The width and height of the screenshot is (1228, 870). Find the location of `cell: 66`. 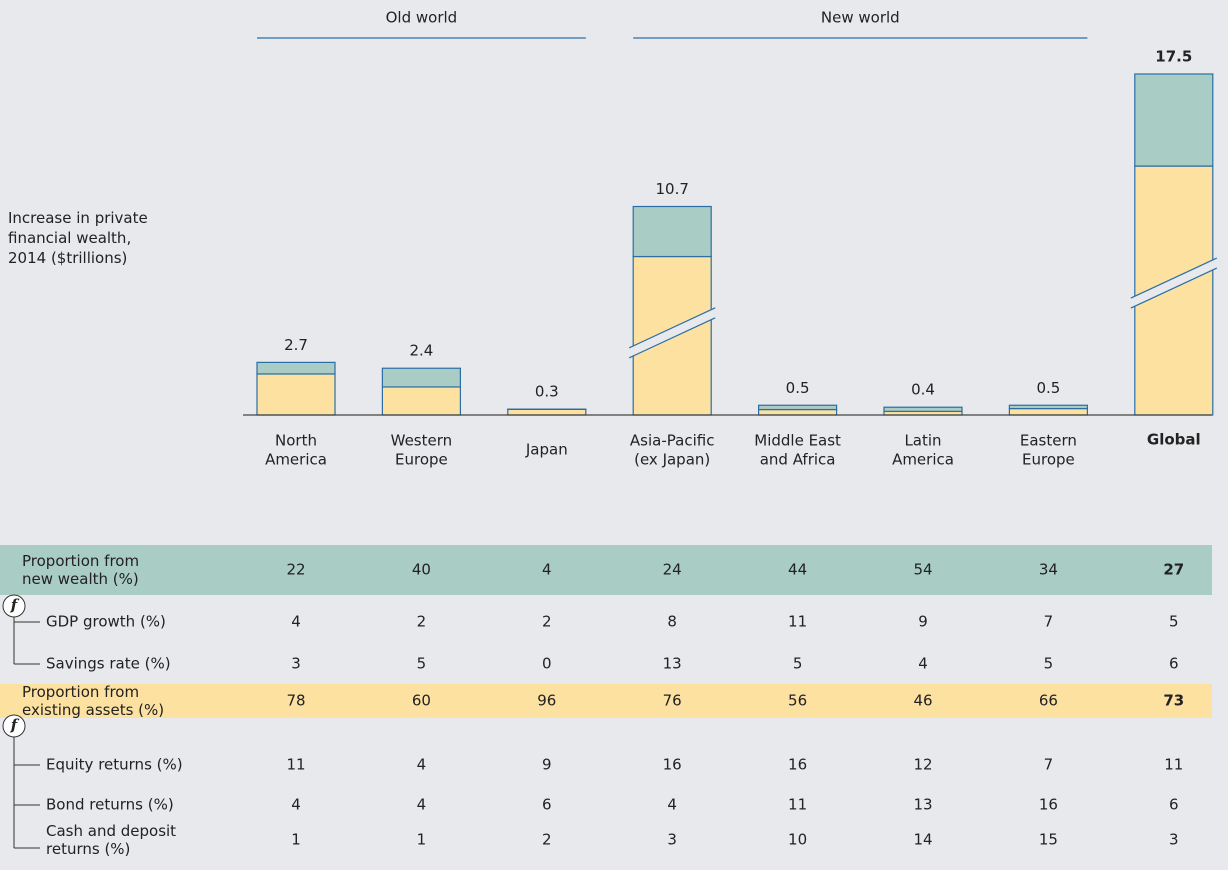

cell: 66 is located at coordinates (1048, 701).